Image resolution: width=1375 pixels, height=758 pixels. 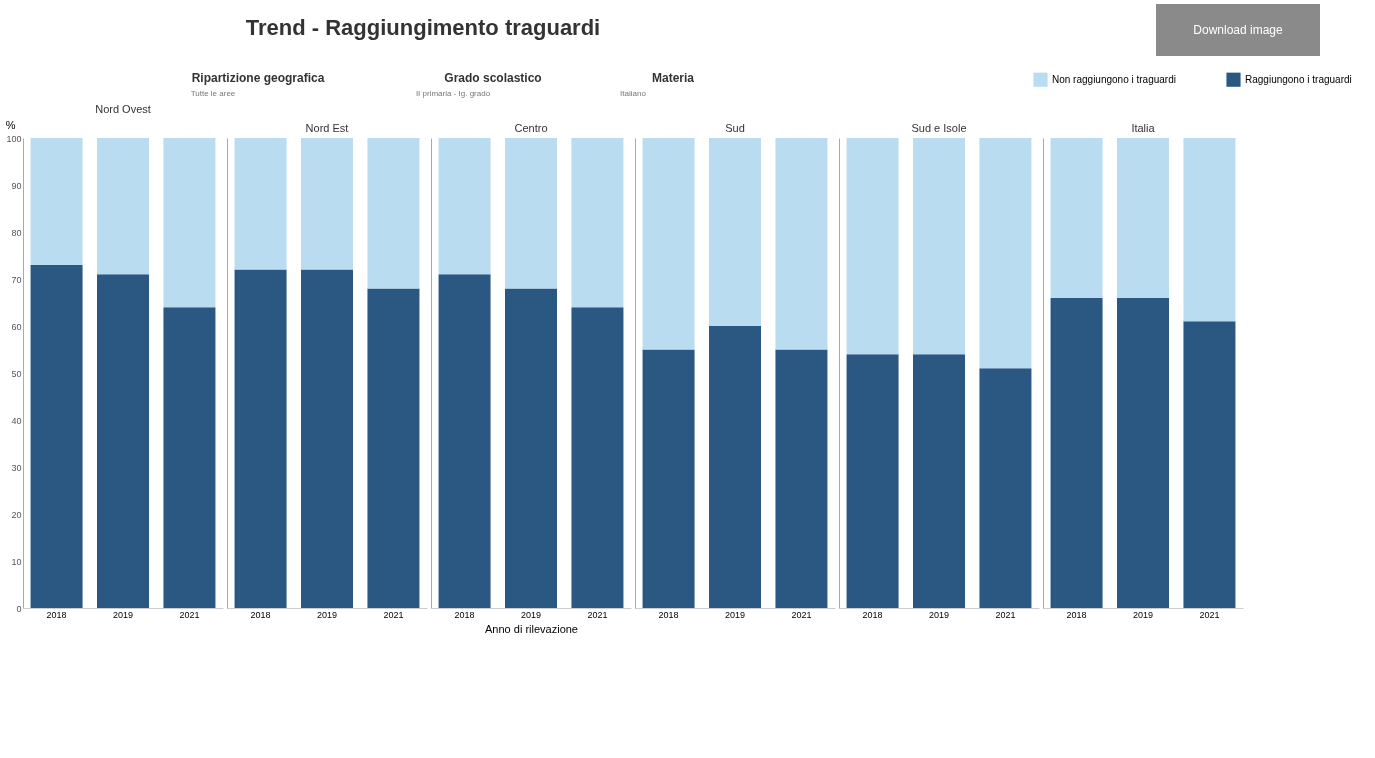 I want to click on text: Materia, so click(x=673, y=78).